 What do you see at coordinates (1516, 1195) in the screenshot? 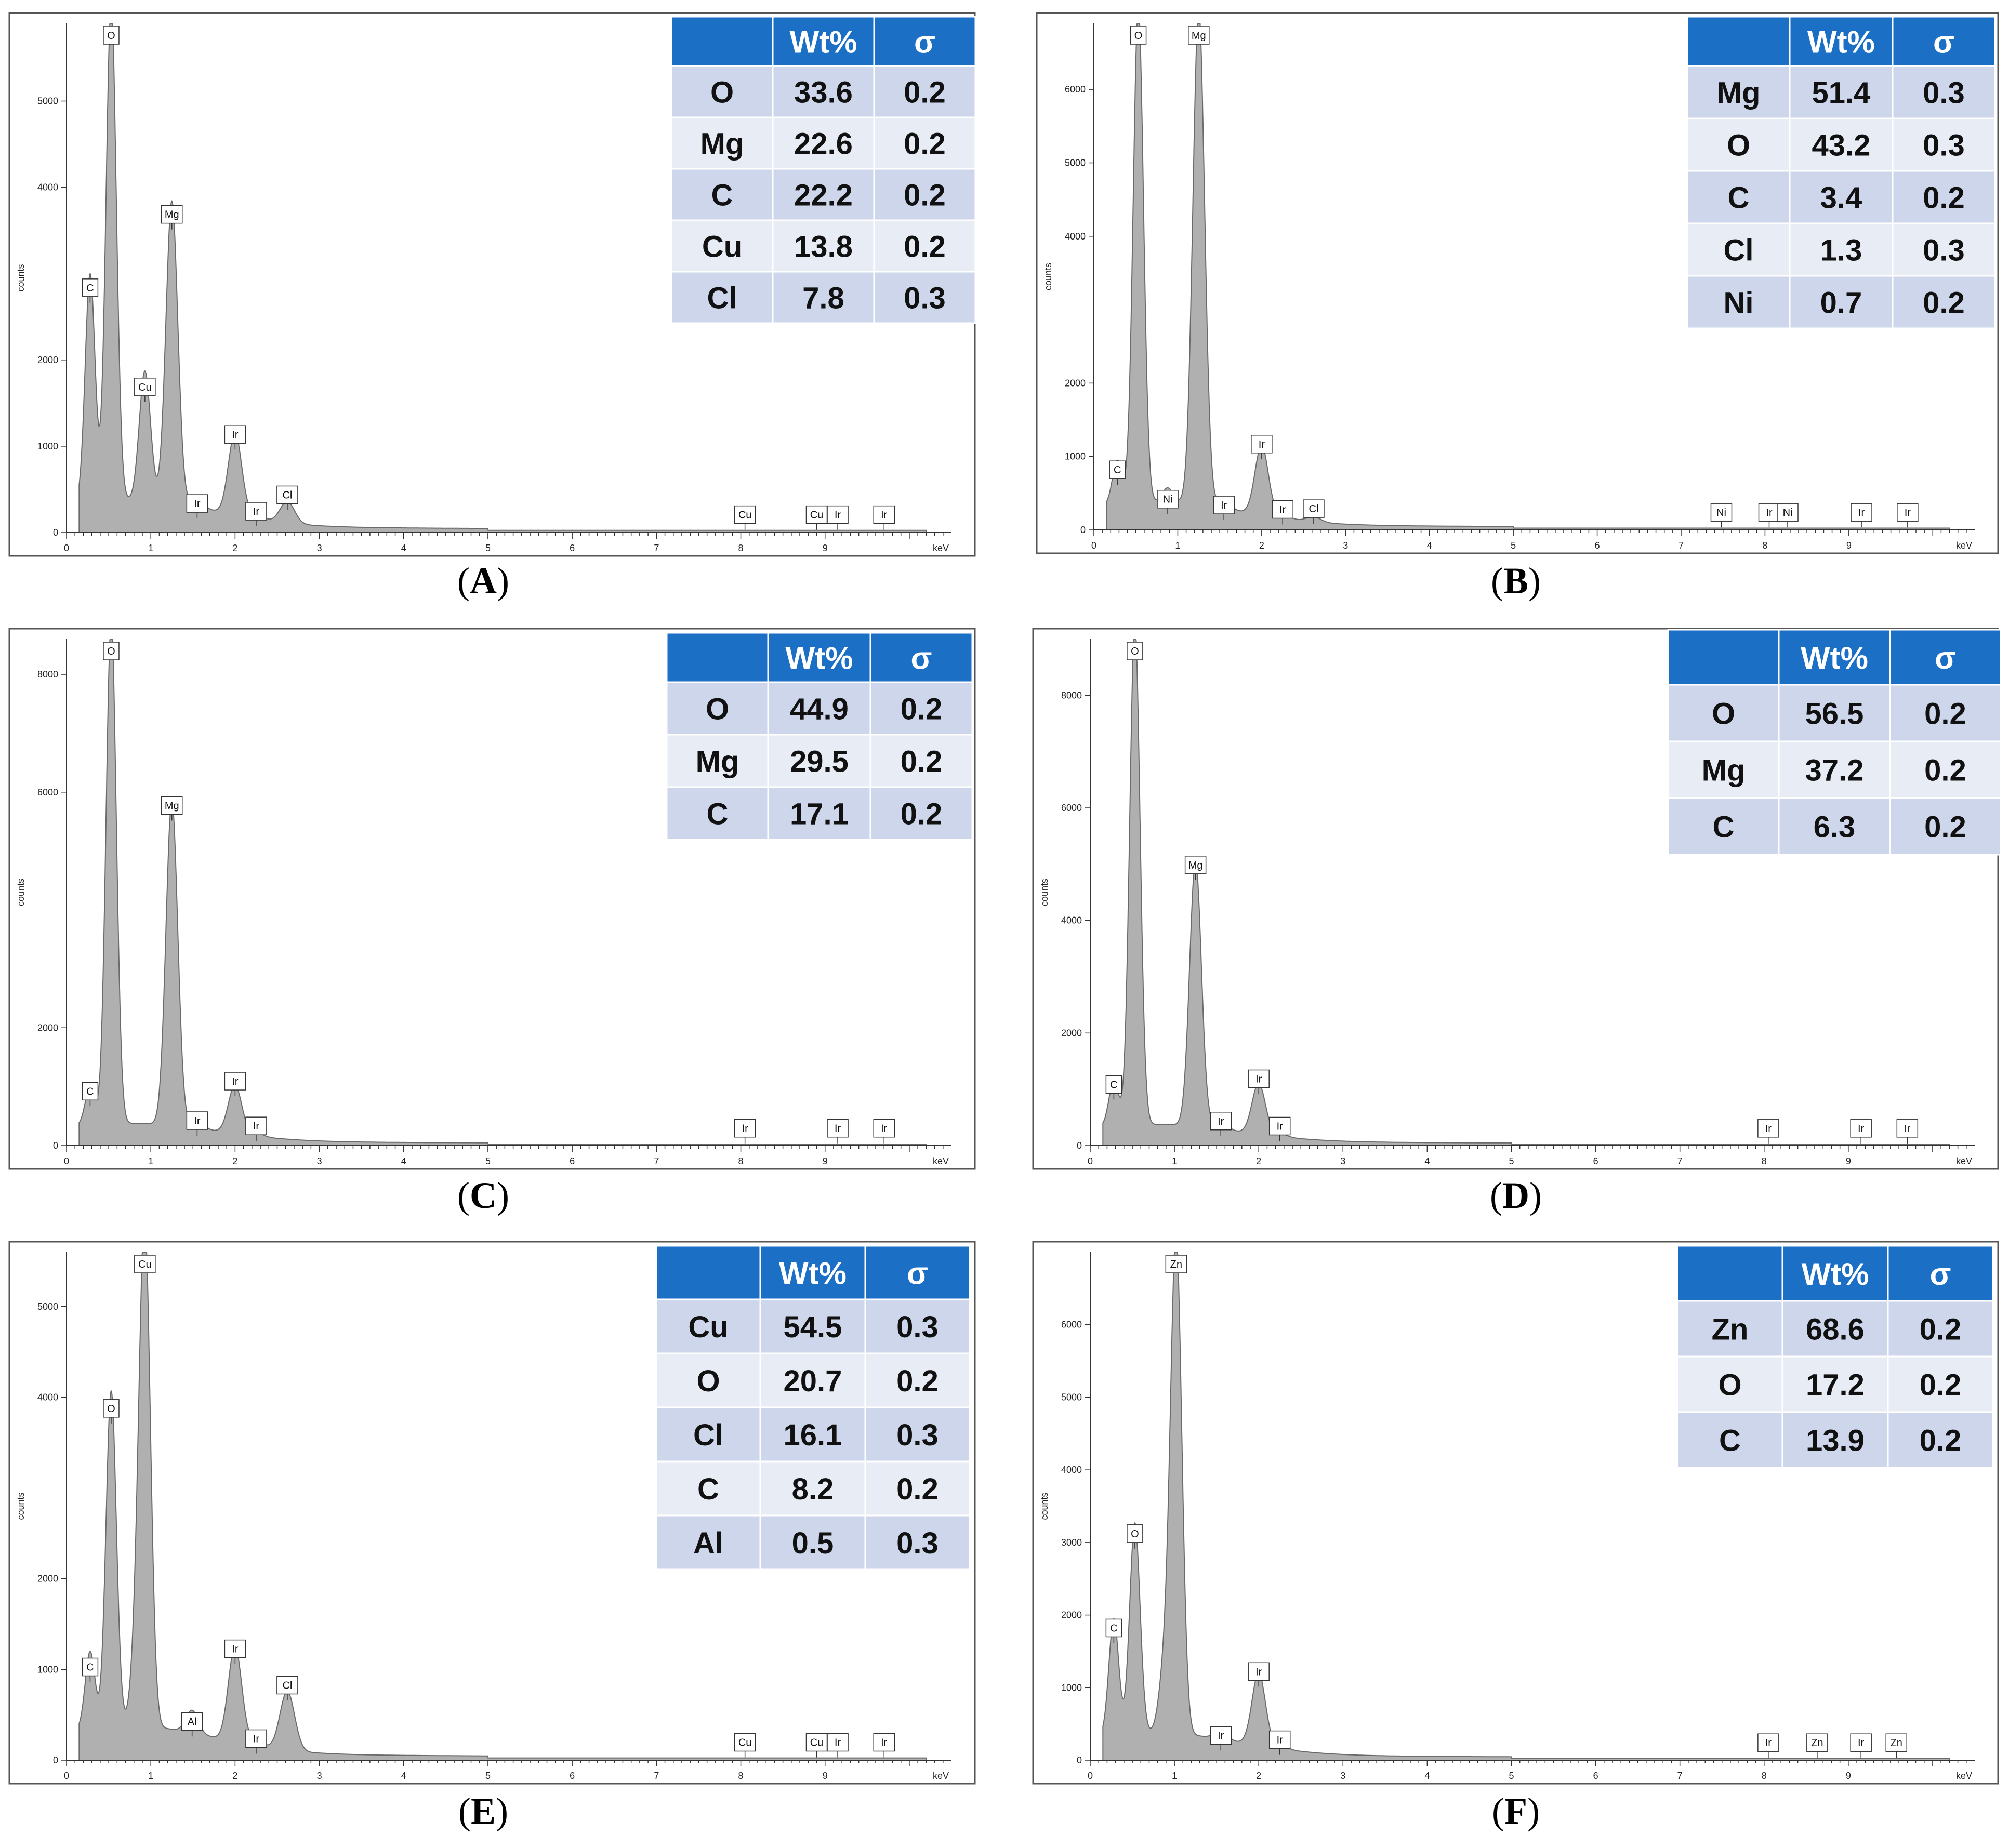
I see `panel-caption: (D)` at bounding box center [1516, 1195].